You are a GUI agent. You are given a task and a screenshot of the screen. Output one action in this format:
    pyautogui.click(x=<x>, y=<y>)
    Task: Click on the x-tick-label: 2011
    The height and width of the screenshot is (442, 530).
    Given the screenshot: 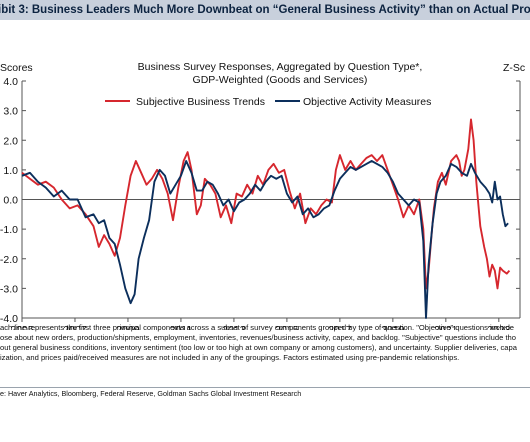 What is the action you would take?
    pyautogui.click(x=181, y=327)
    